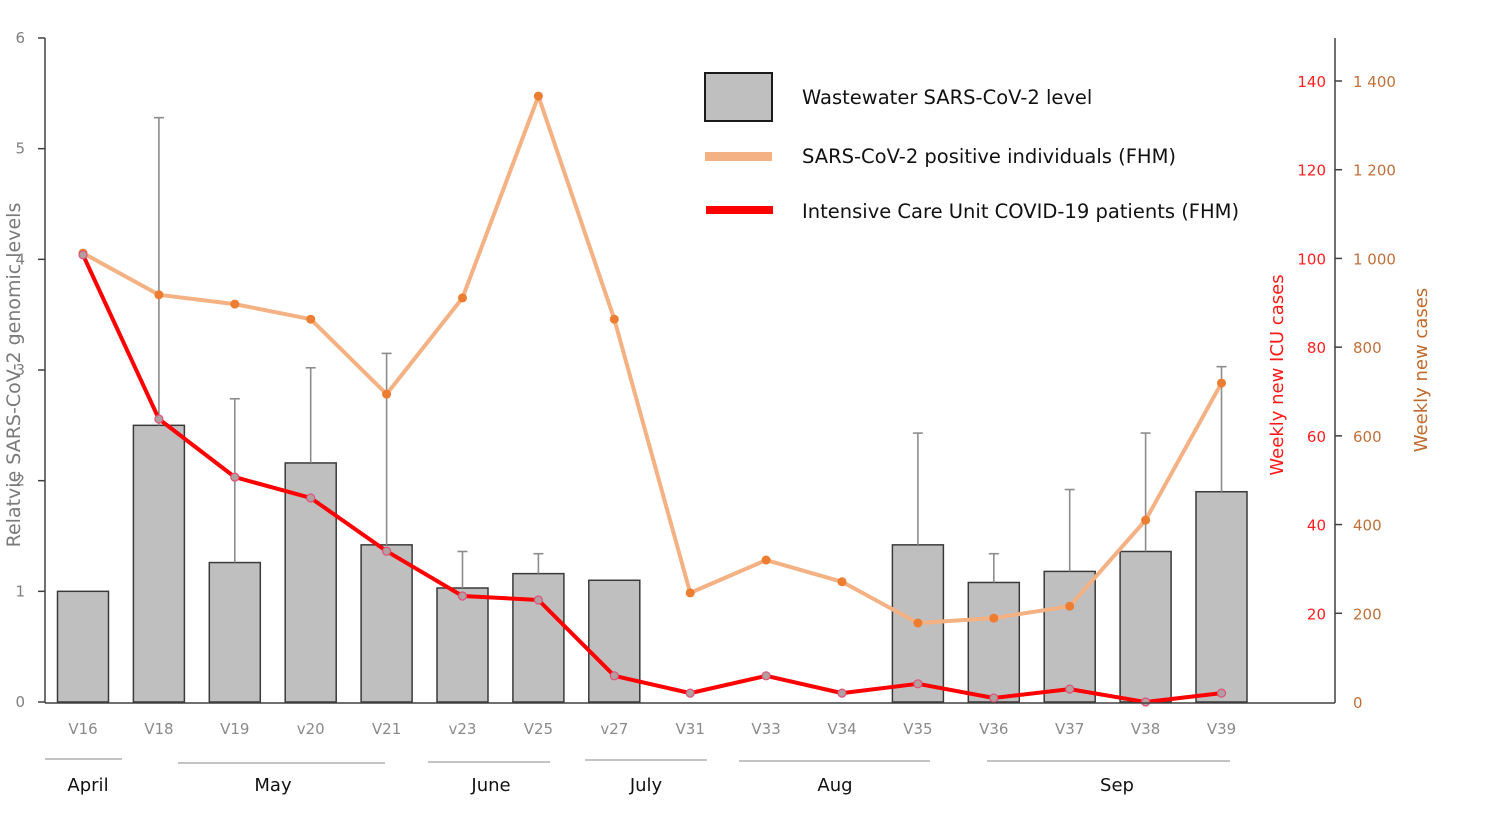  Describe the element at coordinates (20, 38) in the screenshot. I see `left-tick-label: 6` at that location.